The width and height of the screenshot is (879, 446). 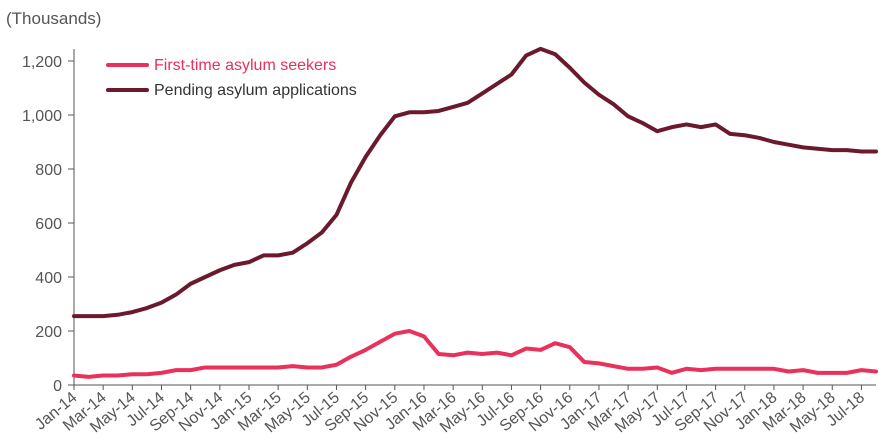 I want to click on y-axis: 0 200 400 600 800 1,000 1,200, so click(x=48, y=222).